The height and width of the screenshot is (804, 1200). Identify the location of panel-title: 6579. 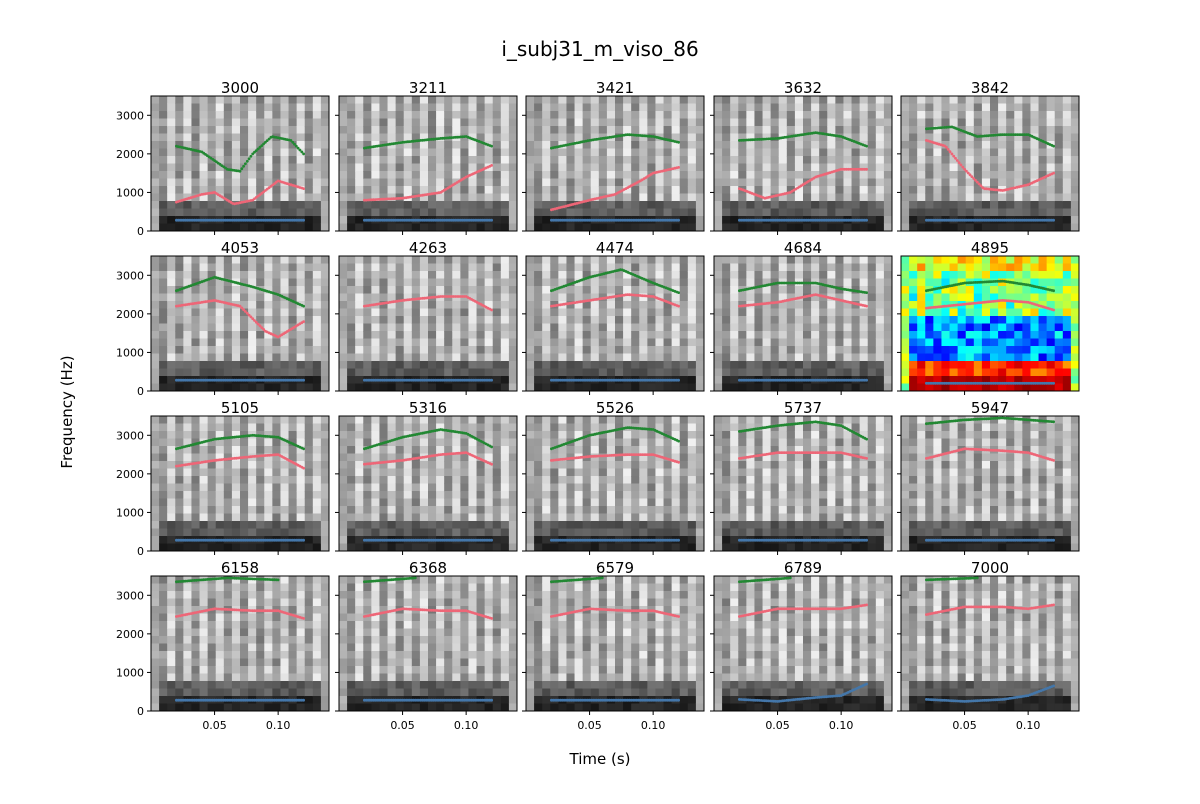
(615, 568).